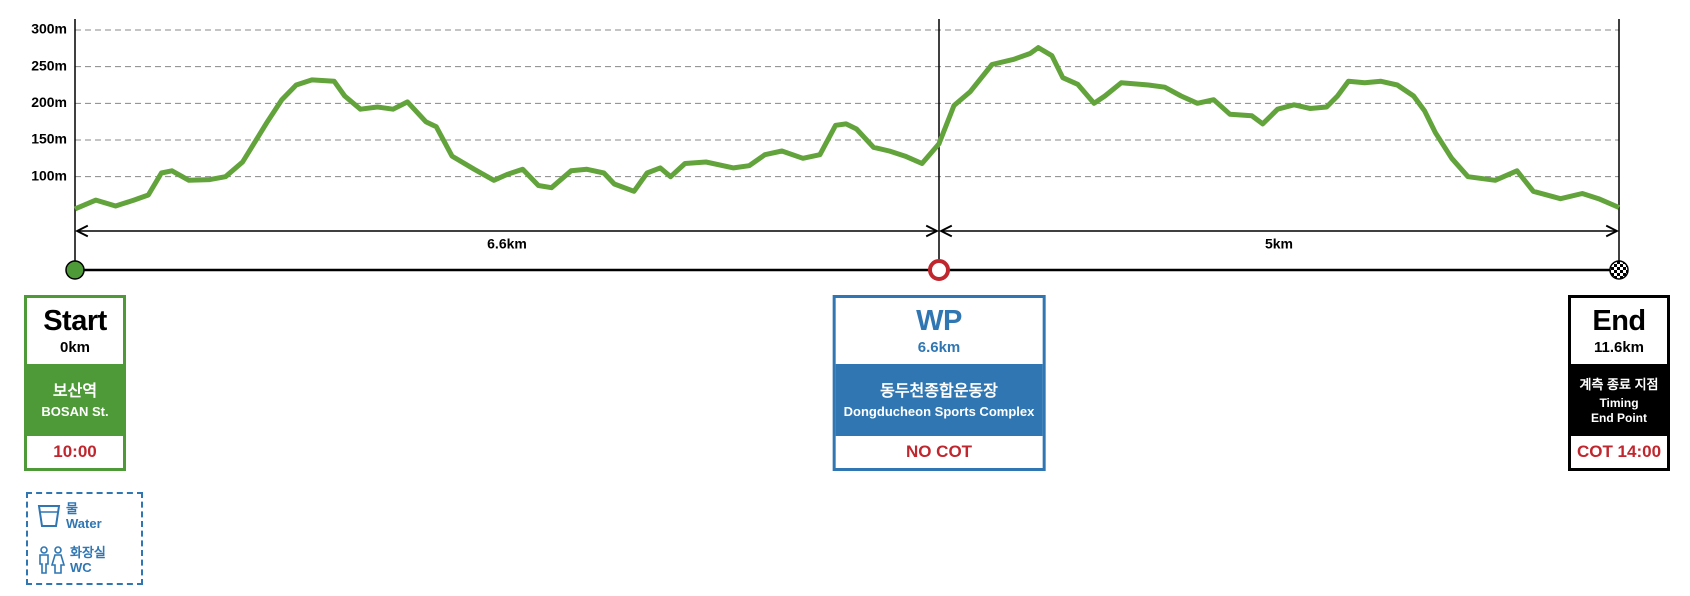  I want to click on checkpoint-name: Start, so click(75, 321).